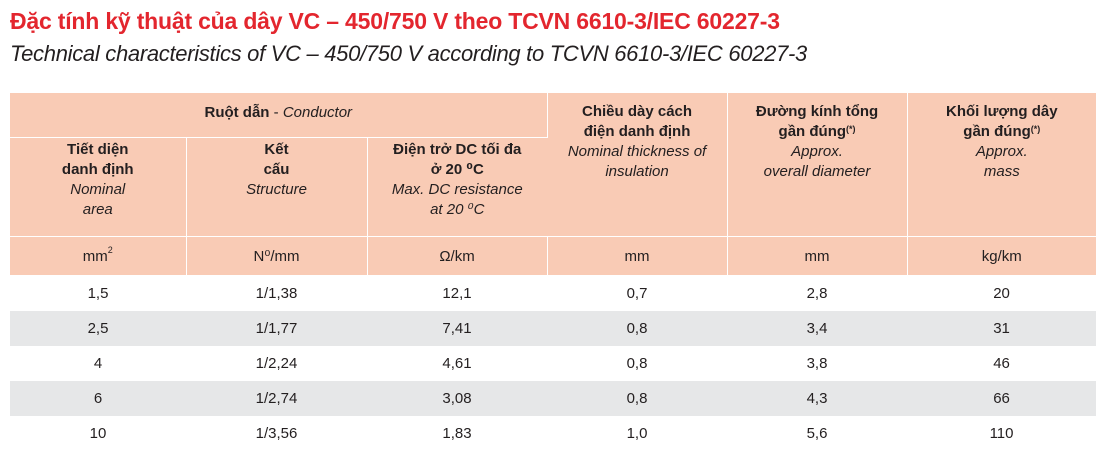 The height and width of the screenshot is (464, 1098). I want to click on diameter-cell: 5,6, so click(817, 433).